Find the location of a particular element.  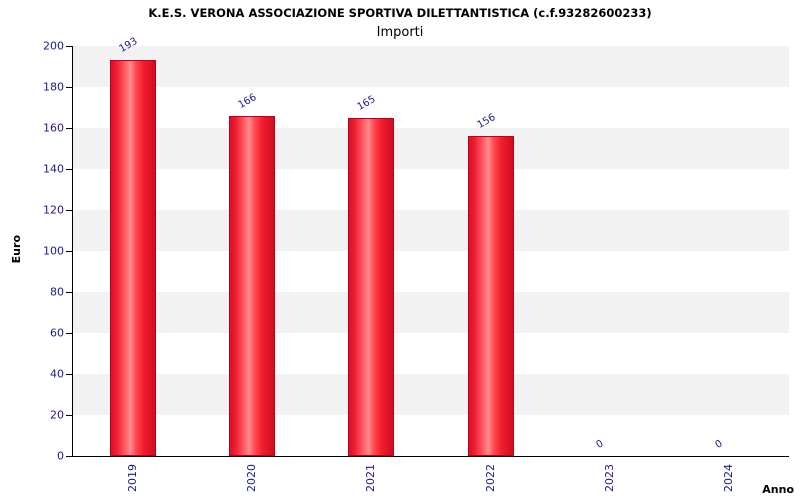

y-axis-tick-label: 200 is located at coordinates (53, 46).